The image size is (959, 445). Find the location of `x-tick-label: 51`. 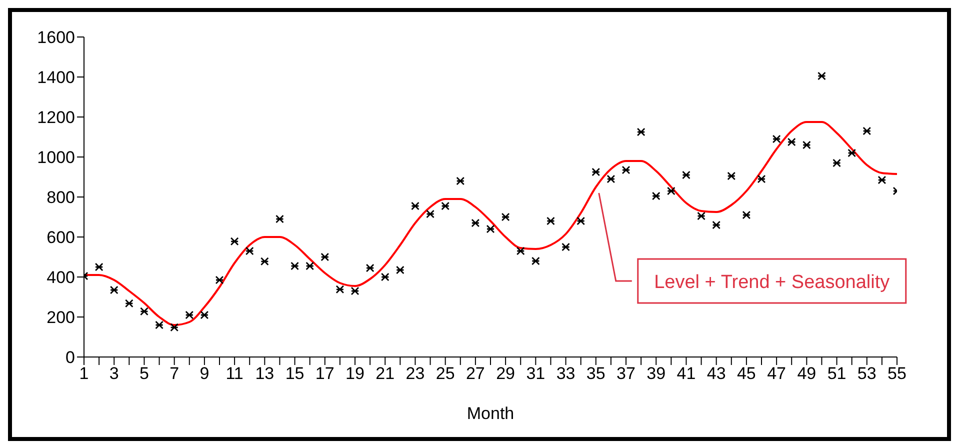

x-tick-label: 51 is located at coordinates (836, 374).